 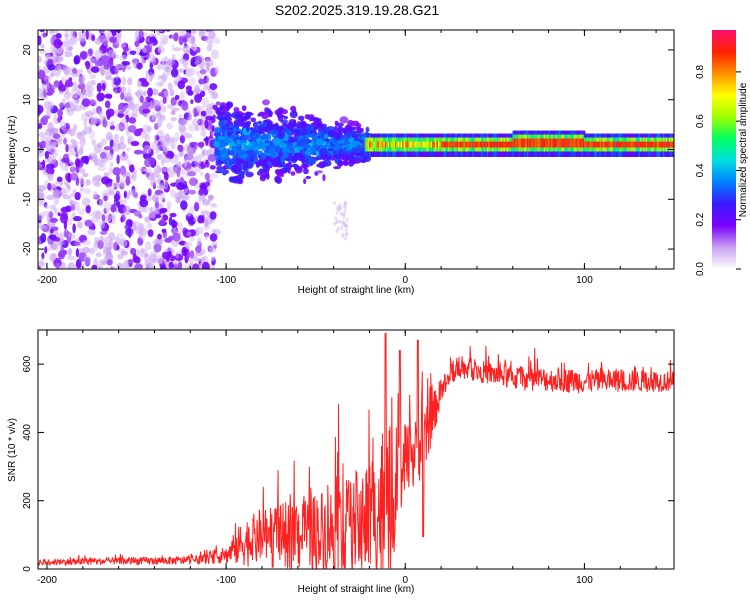 I want to click on snr-x-label: Height of straight line (km), so click(x=356, y=589).